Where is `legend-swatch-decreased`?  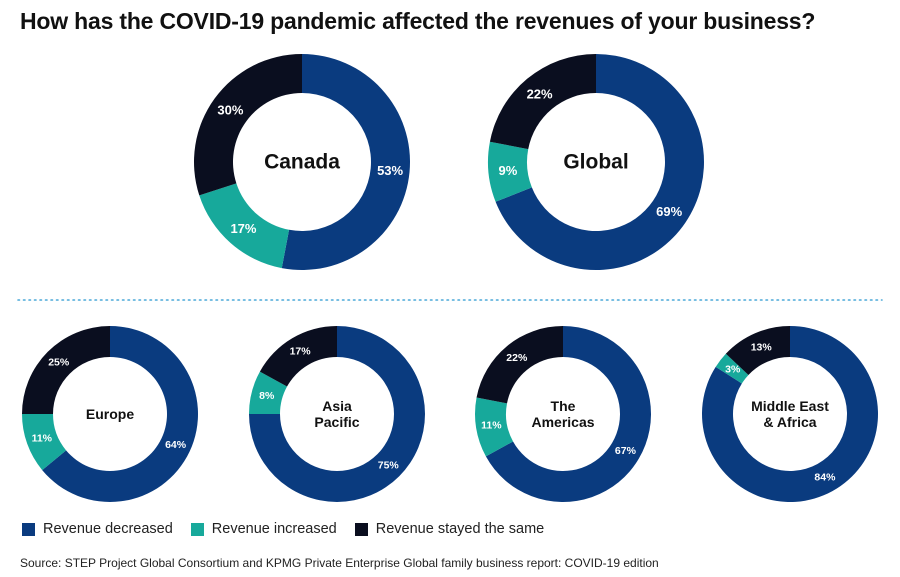
legend-swatch-decreased is located at coordinates (28, 529).